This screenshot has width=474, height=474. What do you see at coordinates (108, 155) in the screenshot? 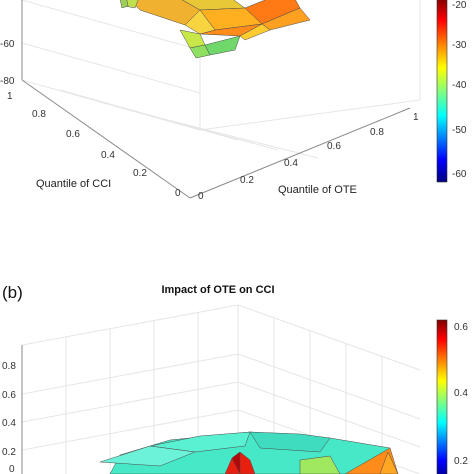
I see `y-tick: 0.4` at bounding box center [108, 155].